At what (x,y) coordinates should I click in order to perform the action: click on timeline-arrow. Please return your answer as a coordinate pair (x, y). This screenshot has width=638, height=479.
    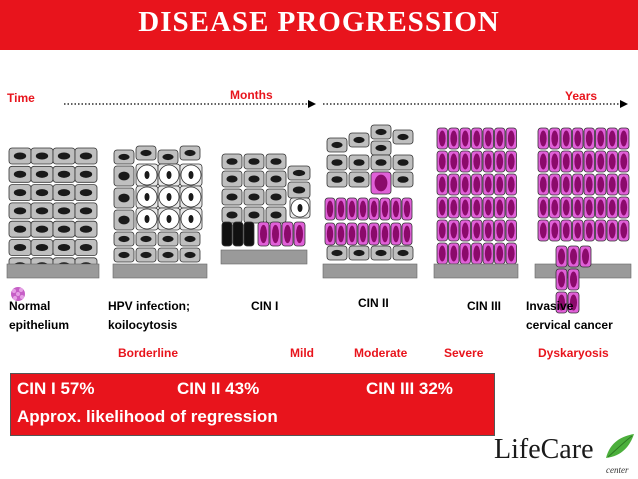
    Looking at the image, I should click on (346, 104).